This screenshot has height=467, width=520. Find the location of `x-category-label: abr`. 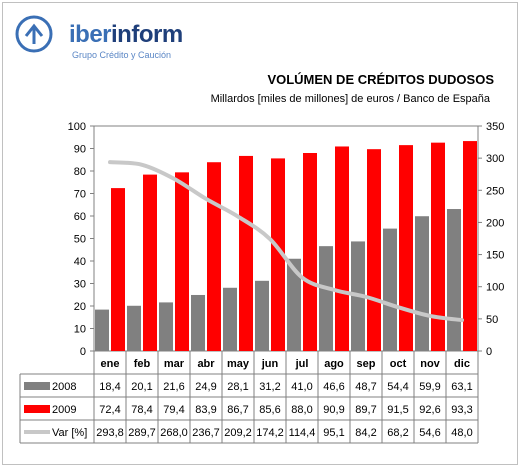

x-category-label: abr is located at coordinates (206, 364).